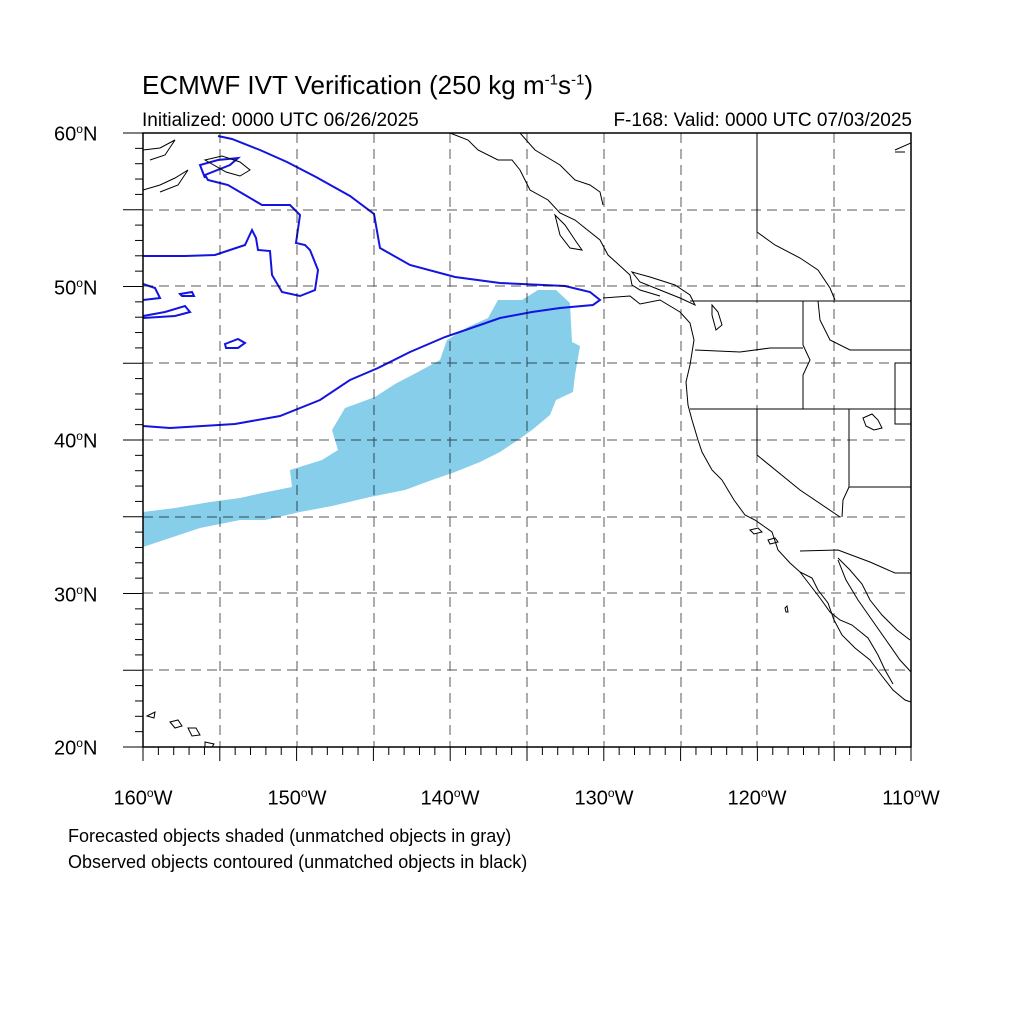 This screenshot has width=1024, height=1024. Describe the element at coordinates (76, 441) in the screenshot. I see `lat-label-40: 40oN` at that location.